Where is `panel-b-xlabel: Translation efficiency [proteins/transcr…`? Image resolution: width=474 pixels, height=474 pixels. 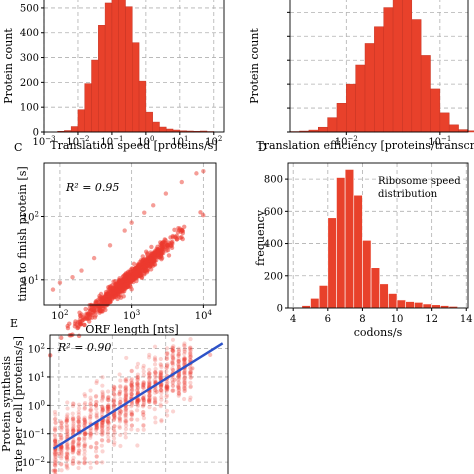
panel-b-xlabel: Translation efficiency [proteins/transcr… is located at coordinates (365, 145).